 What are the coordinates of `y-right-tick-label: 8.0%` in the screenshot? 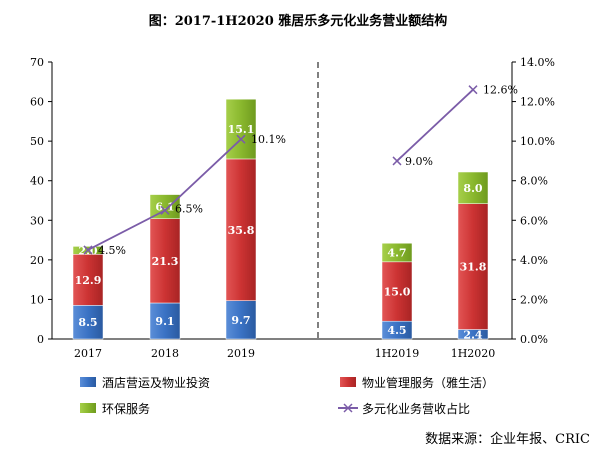 It's located at (534, 181).